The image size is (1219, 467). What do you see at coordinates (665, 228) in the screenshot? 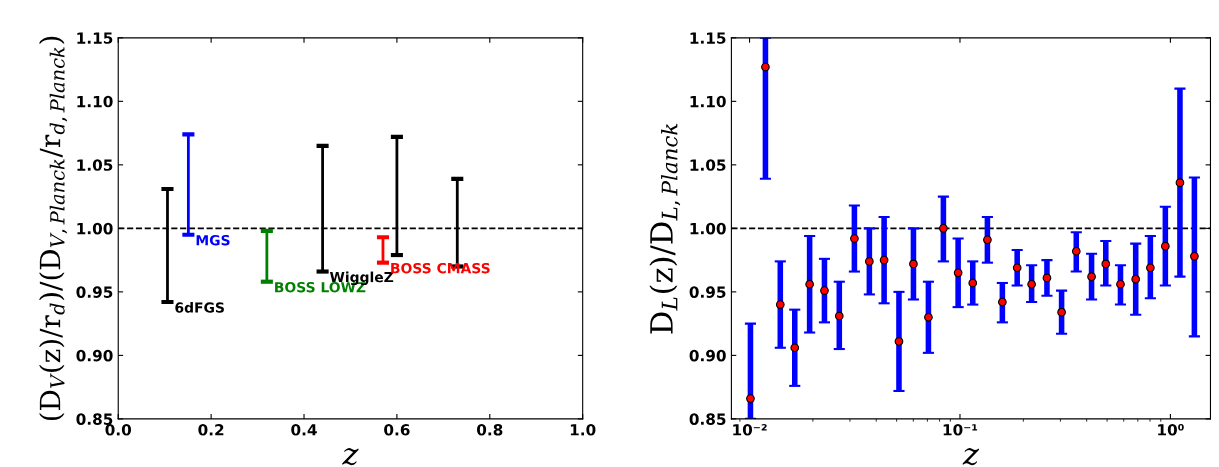
I see `y-axis-title: D$_{L}$(z)/D$_{L,Planck}$` at bounding box center [665, 228].